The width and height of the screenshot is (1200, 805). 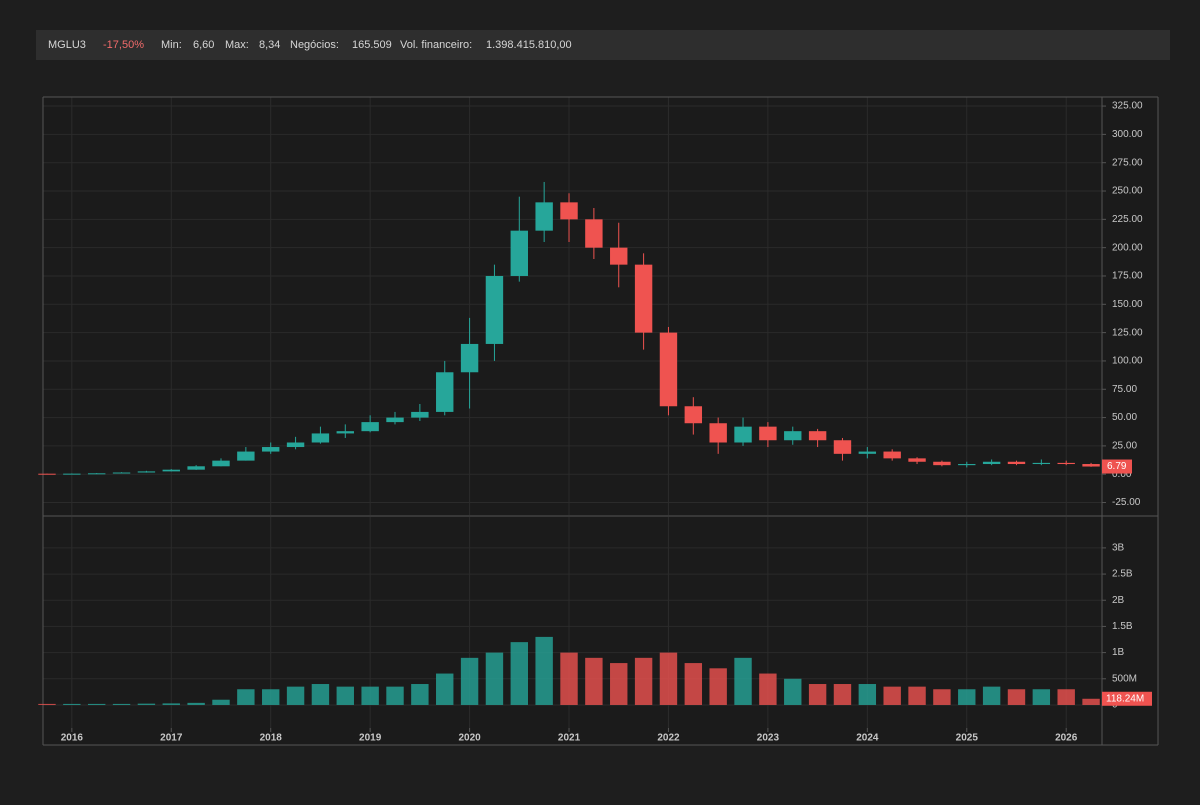 What do you see at coordinates (768, 738) in the screenshot?
I see `x-tick-label: 2023` at bounding box center [768, 738].